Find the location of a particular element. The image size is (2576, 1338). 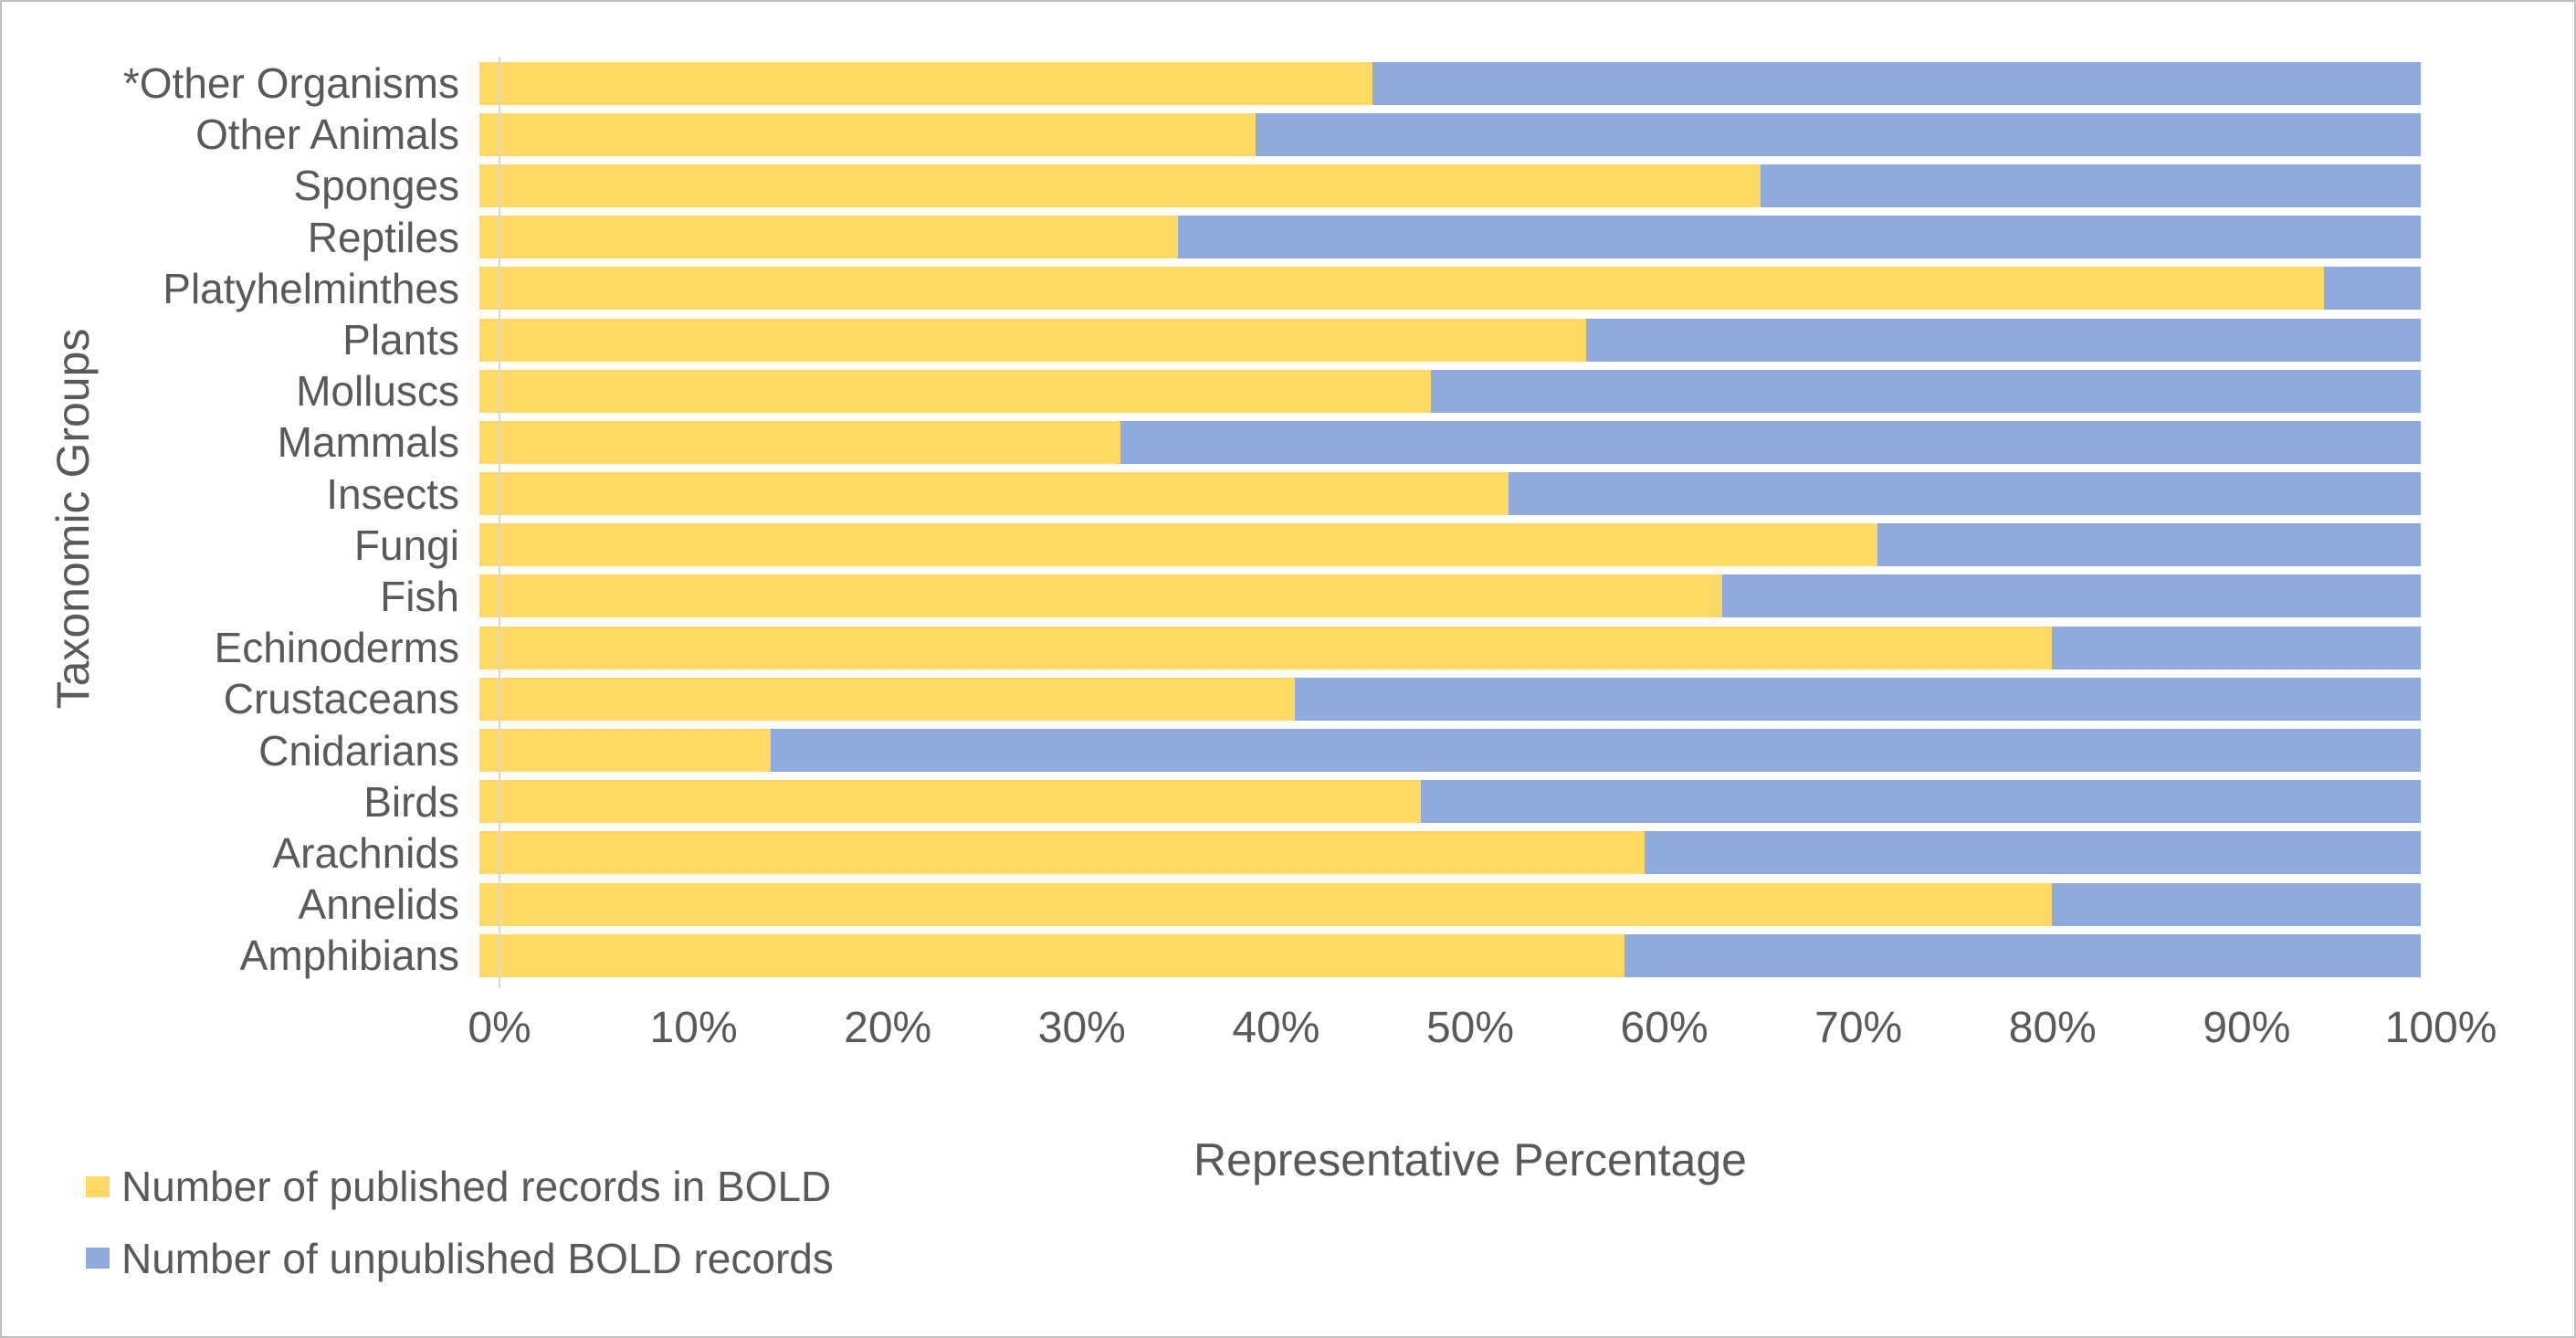

chart-row: Molluscs is located at coordinates (1221, 391).